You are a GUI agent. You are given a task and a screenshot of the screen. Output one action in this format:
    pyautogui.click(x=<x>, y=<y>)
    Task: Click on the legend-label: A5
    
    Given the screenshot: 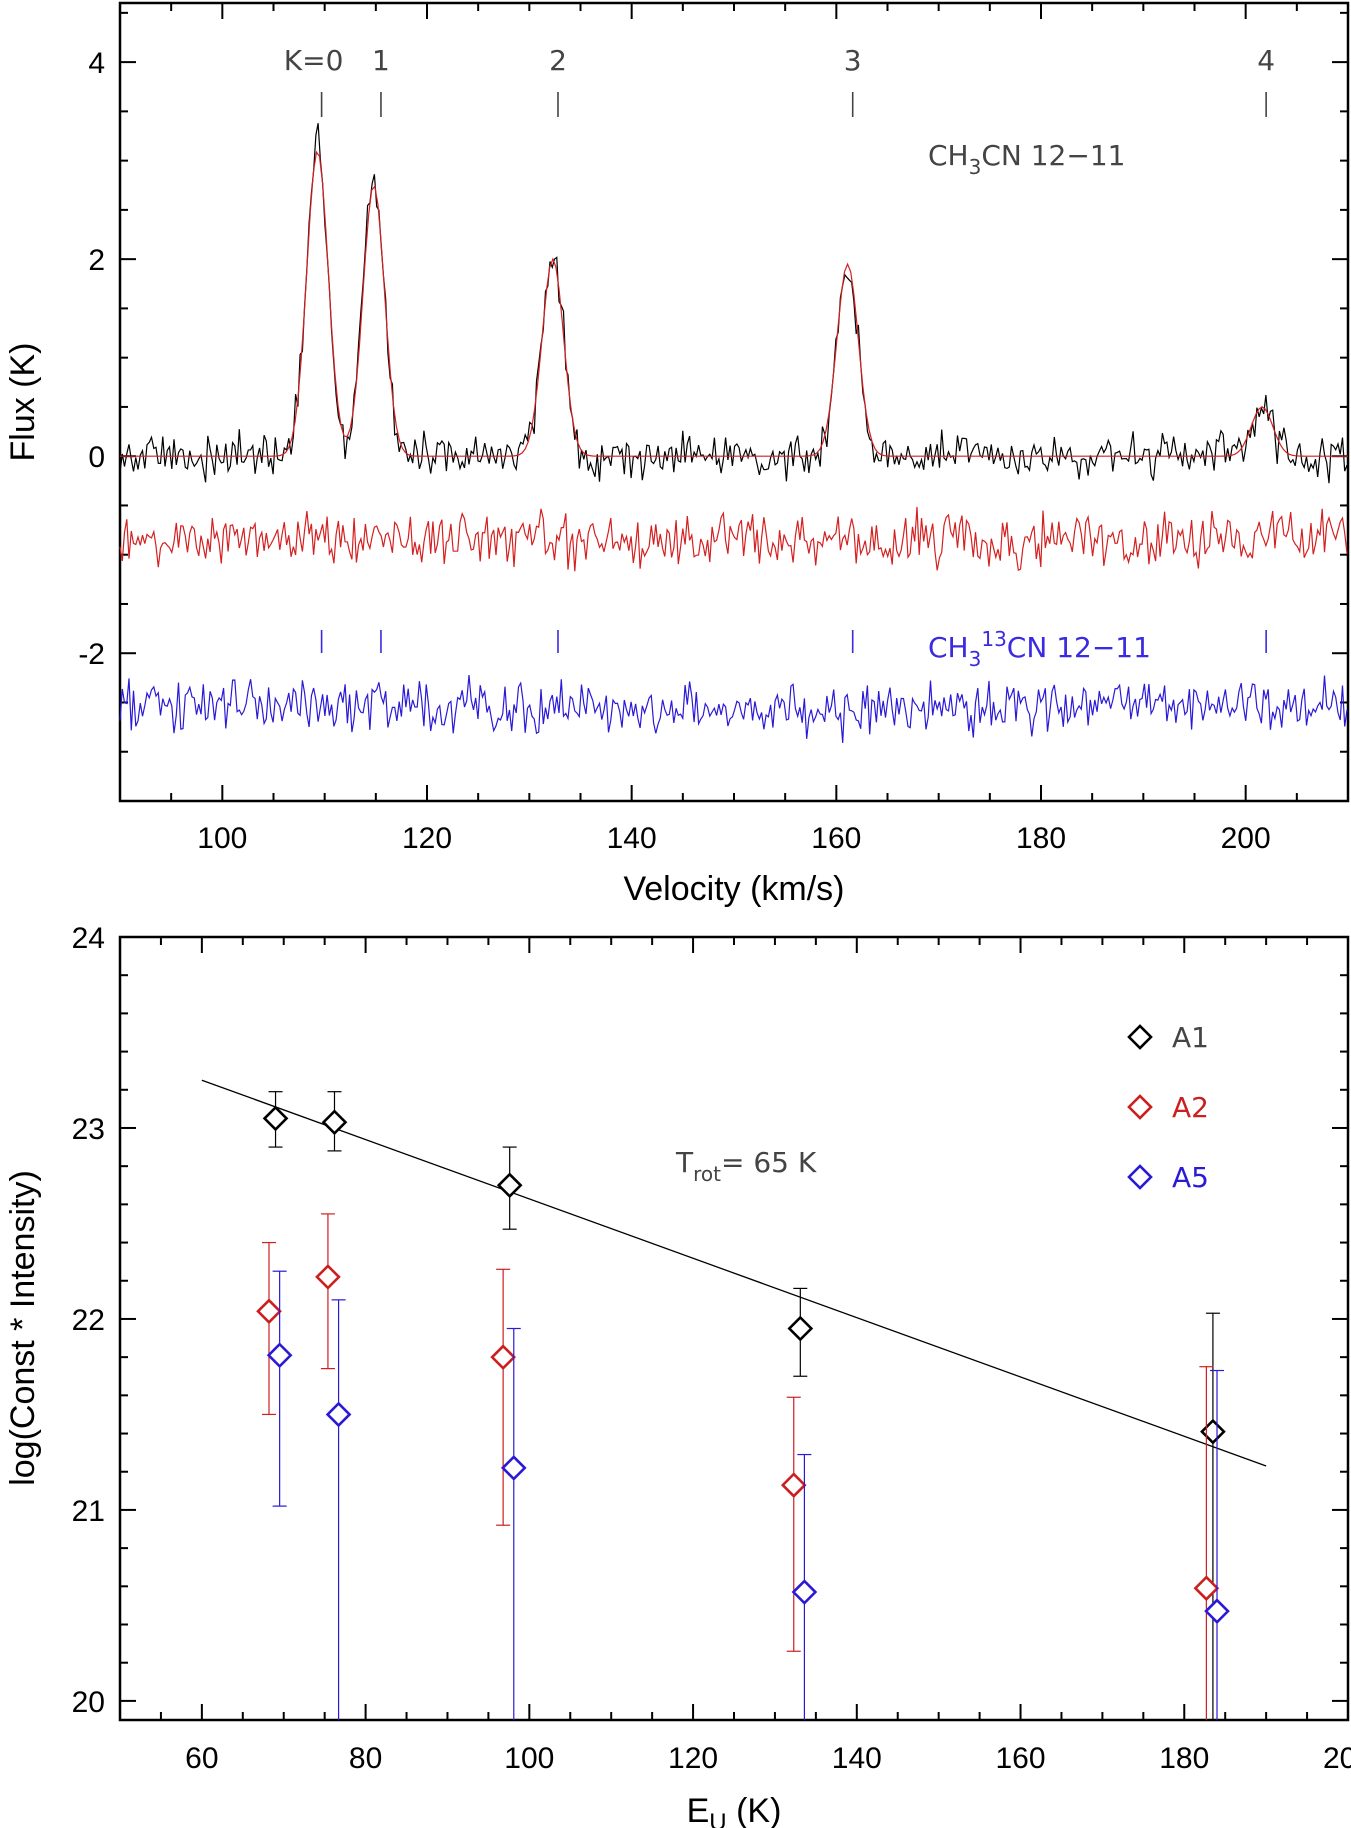 What is the action you would take?
    pyautogui.click(x=1190, y=1177)
    